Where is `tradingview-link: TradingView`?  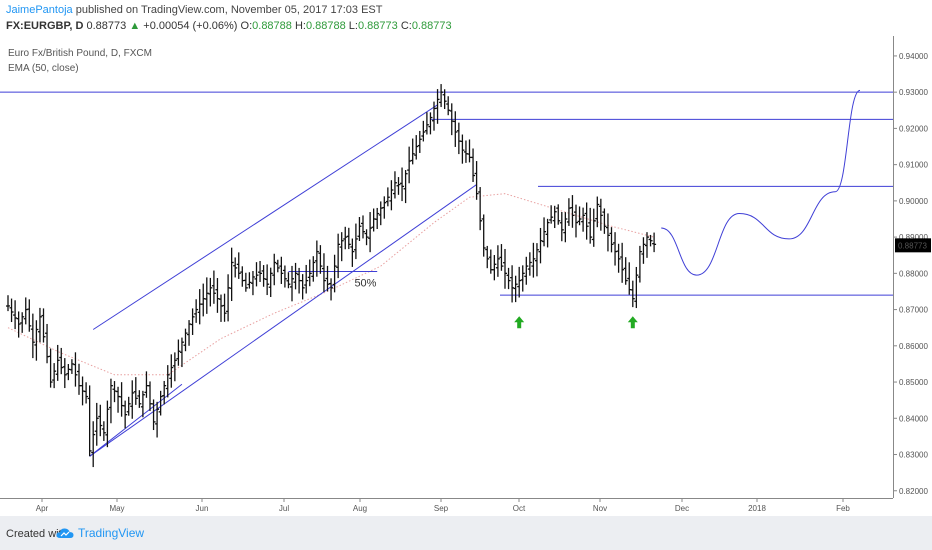
tradingview-link: TradingView is located at coordinates (111, 533).